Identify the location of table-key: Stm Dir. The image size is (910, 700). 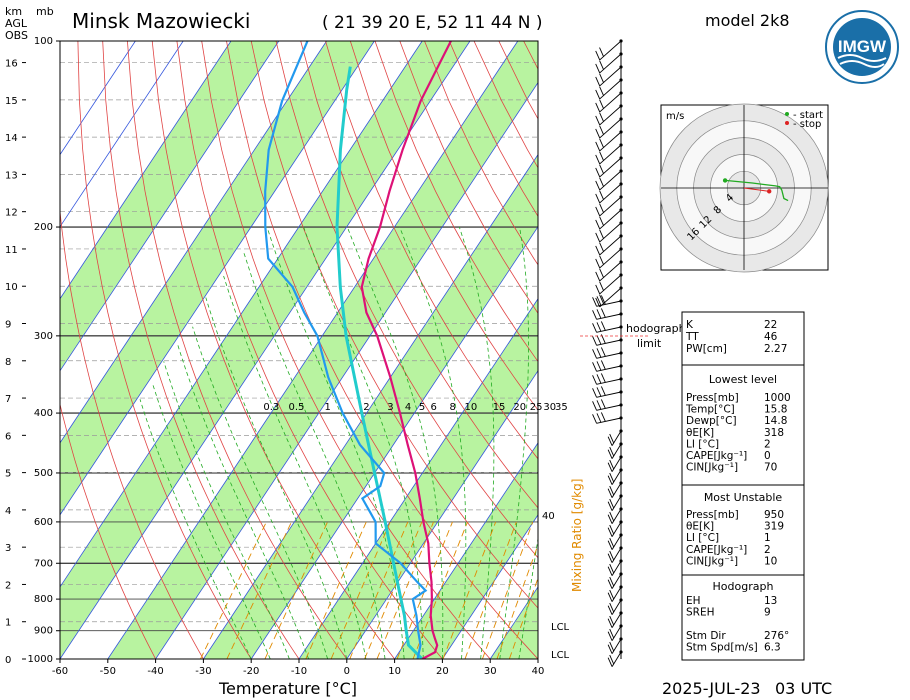
(706, 636).